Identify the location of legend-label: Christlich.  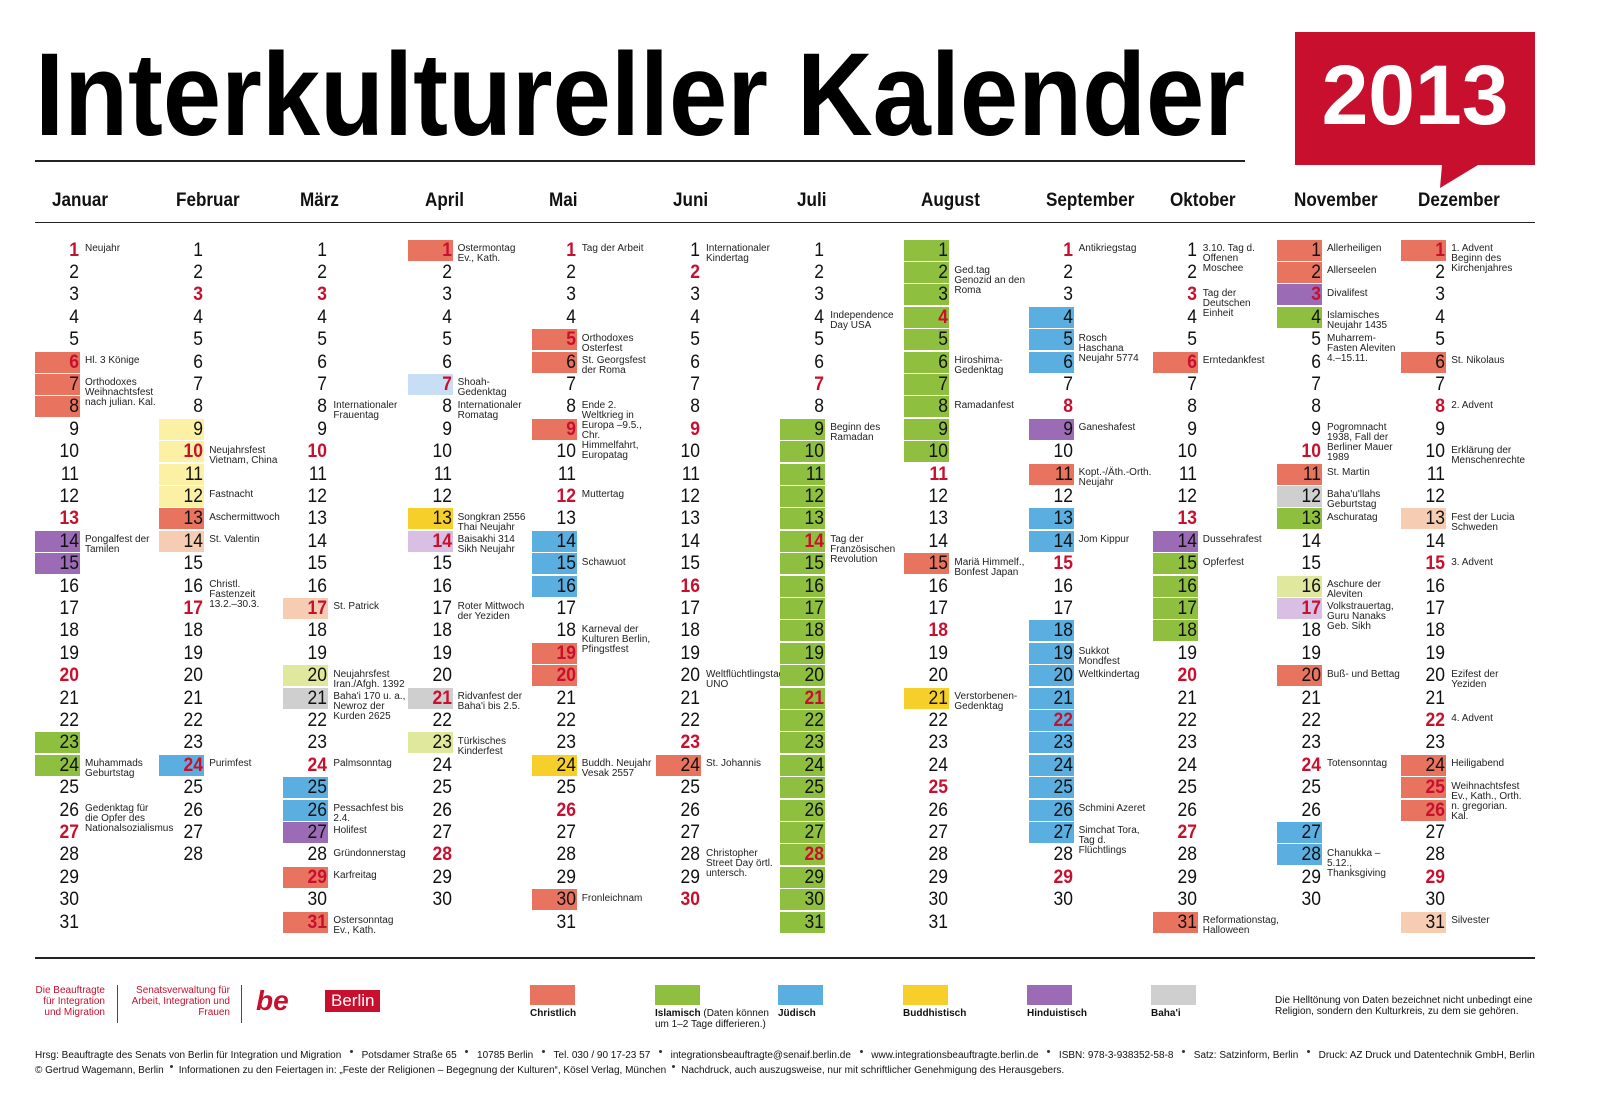
(553, 1013).